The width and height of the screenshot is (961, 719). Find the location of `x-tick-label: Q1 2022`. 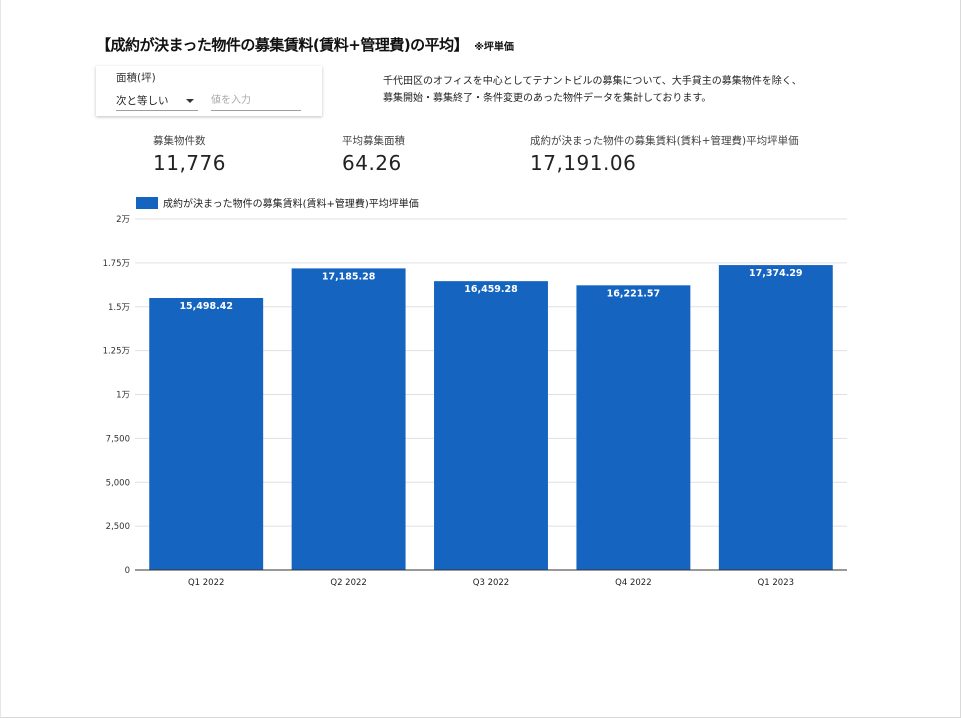

x-tick-label: Q1 2022 is located at coordinates (206, 583).